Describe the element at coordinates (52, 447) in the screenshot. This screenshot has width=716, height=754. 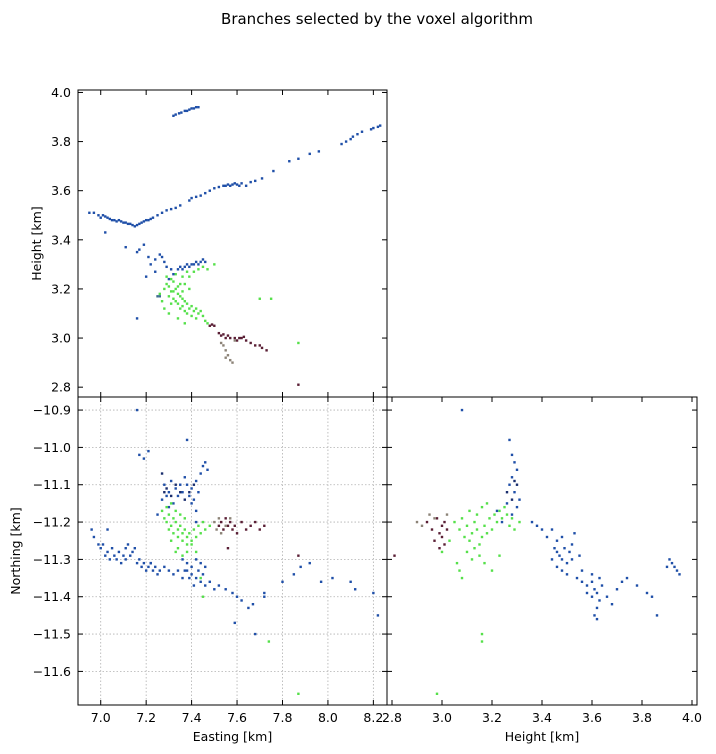
I see `y-tick-label: −11.0` at that location.